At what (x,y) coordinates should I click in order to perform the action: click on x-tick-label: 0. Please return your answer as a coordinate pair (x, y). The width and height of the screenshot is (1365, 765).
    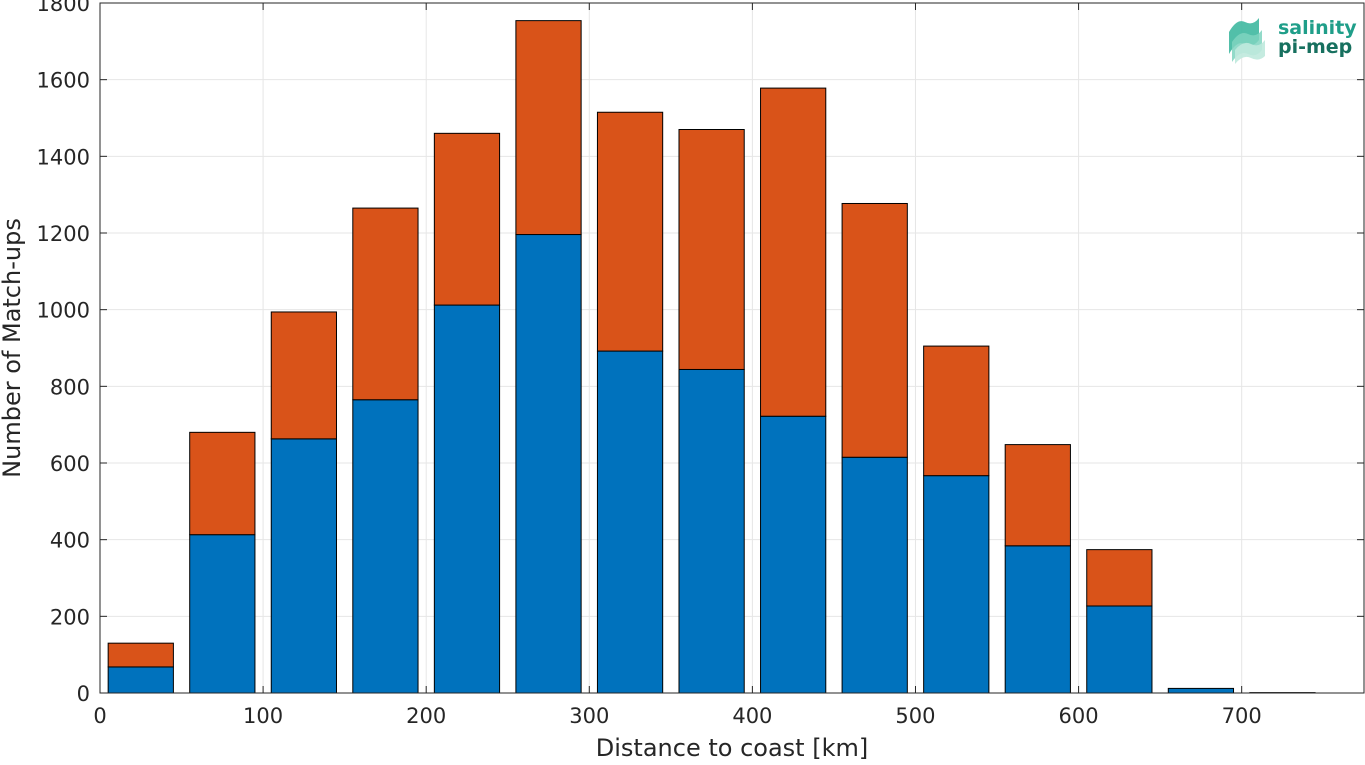
    Looking at the image, I should click on (99, 716).